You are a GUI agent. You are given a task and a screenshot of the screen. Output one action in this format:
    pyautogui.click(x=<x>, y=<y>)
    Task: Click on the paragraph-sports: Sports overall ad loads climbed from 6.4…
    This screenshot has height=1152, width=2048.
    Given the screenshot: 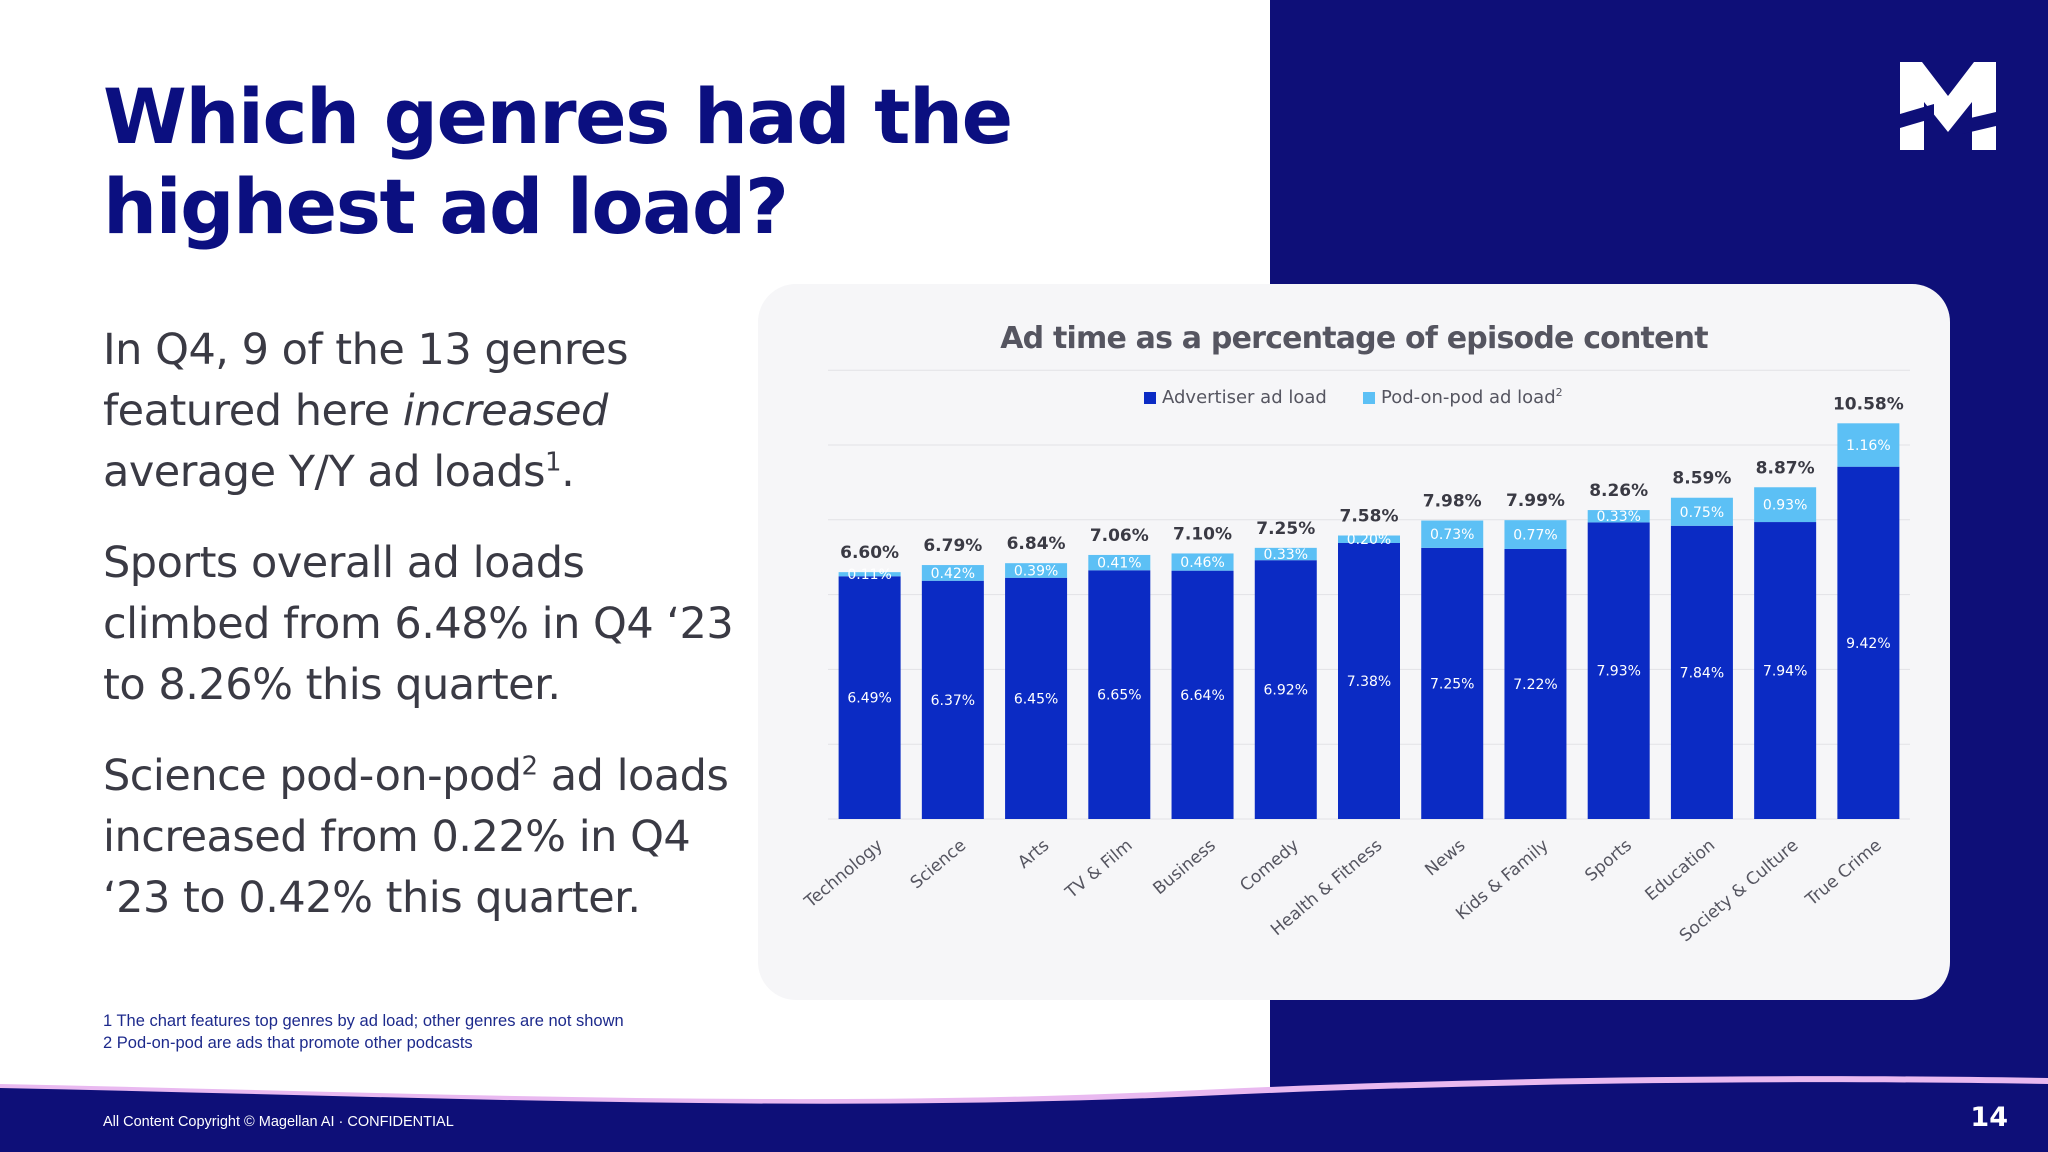 What is the action you would take?
    pyautogui.click(x=418, y=624)
    